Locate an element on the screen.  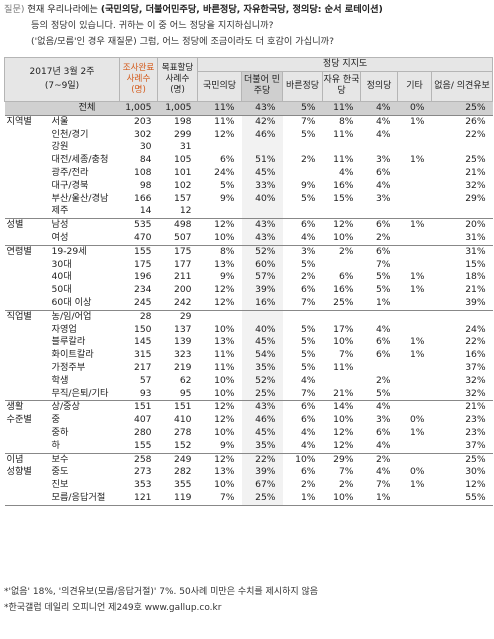
percent-cell: 46% is located at coordinates (262, 135).